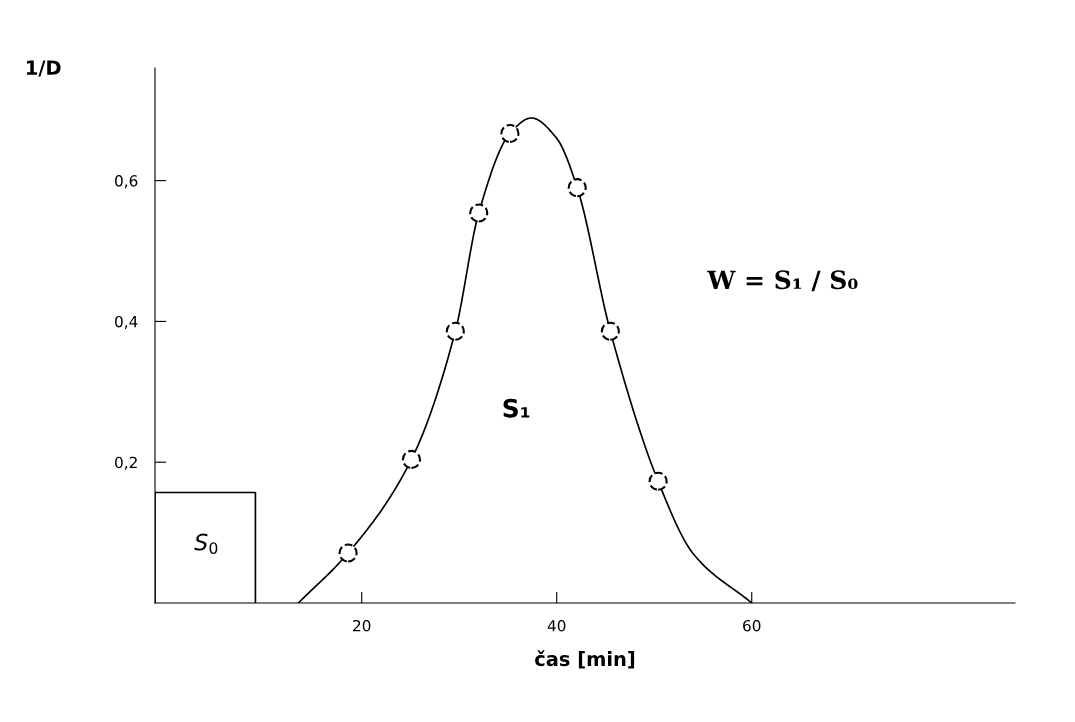 The width and height of the screenshot is (1075, 722). Describe the element at coordinates (126, 182) in the screenshot. I see `y-tick-label: 0,6` at that location.